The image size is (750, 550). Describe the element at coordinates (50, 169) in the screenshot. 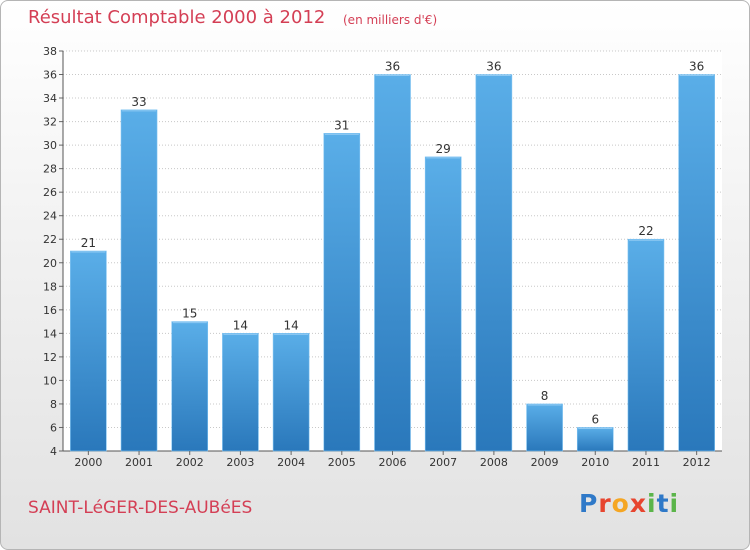

I see `y-tick-label: 28` at that location.